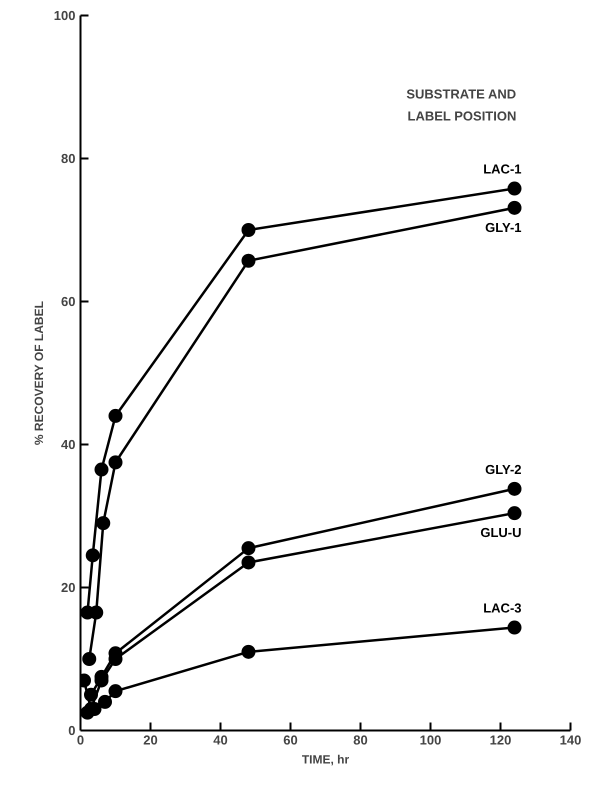  I want to click on x-tick-label: 60, so click(290, 740).